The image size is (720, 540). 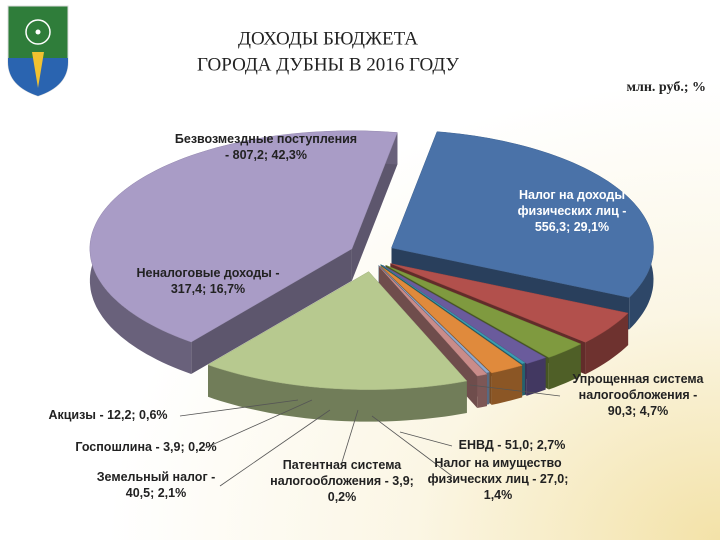 I want to click on label-line: 556,3; 29,1%, so click(x=572, y=227).